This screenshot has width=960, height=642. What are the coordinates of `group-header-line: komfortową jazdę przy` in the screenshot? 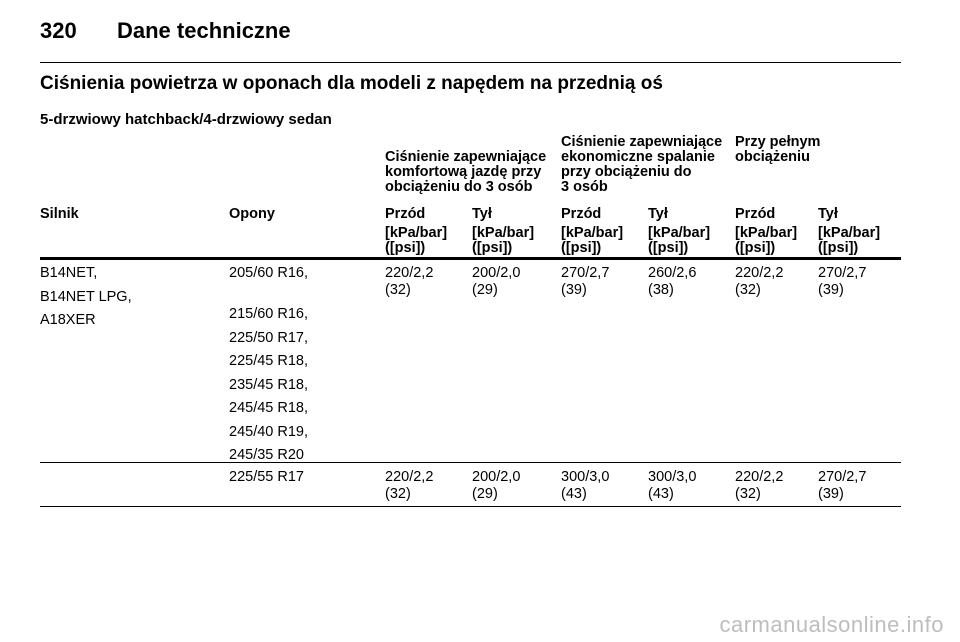 It's located at (463, 172).